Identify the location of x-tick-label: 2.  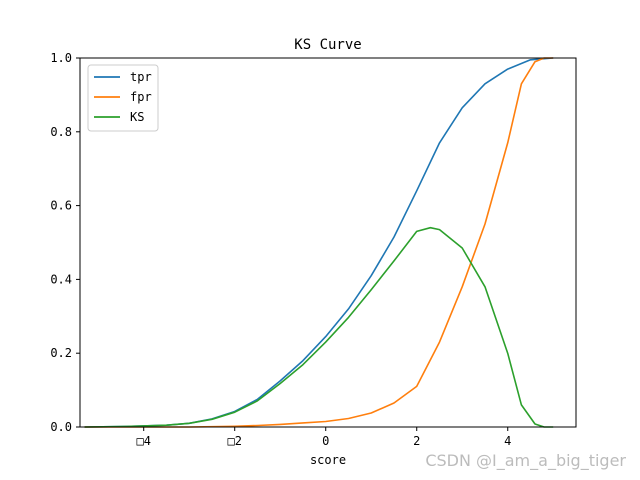
(416, 441).